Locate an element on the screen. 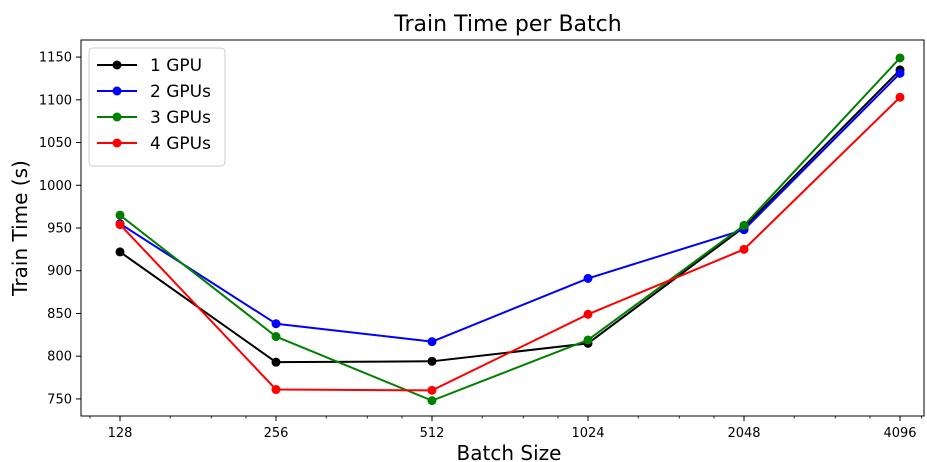 The image size is (927, 462). y-tick-label: 750 is located at coordinates (59, 399).